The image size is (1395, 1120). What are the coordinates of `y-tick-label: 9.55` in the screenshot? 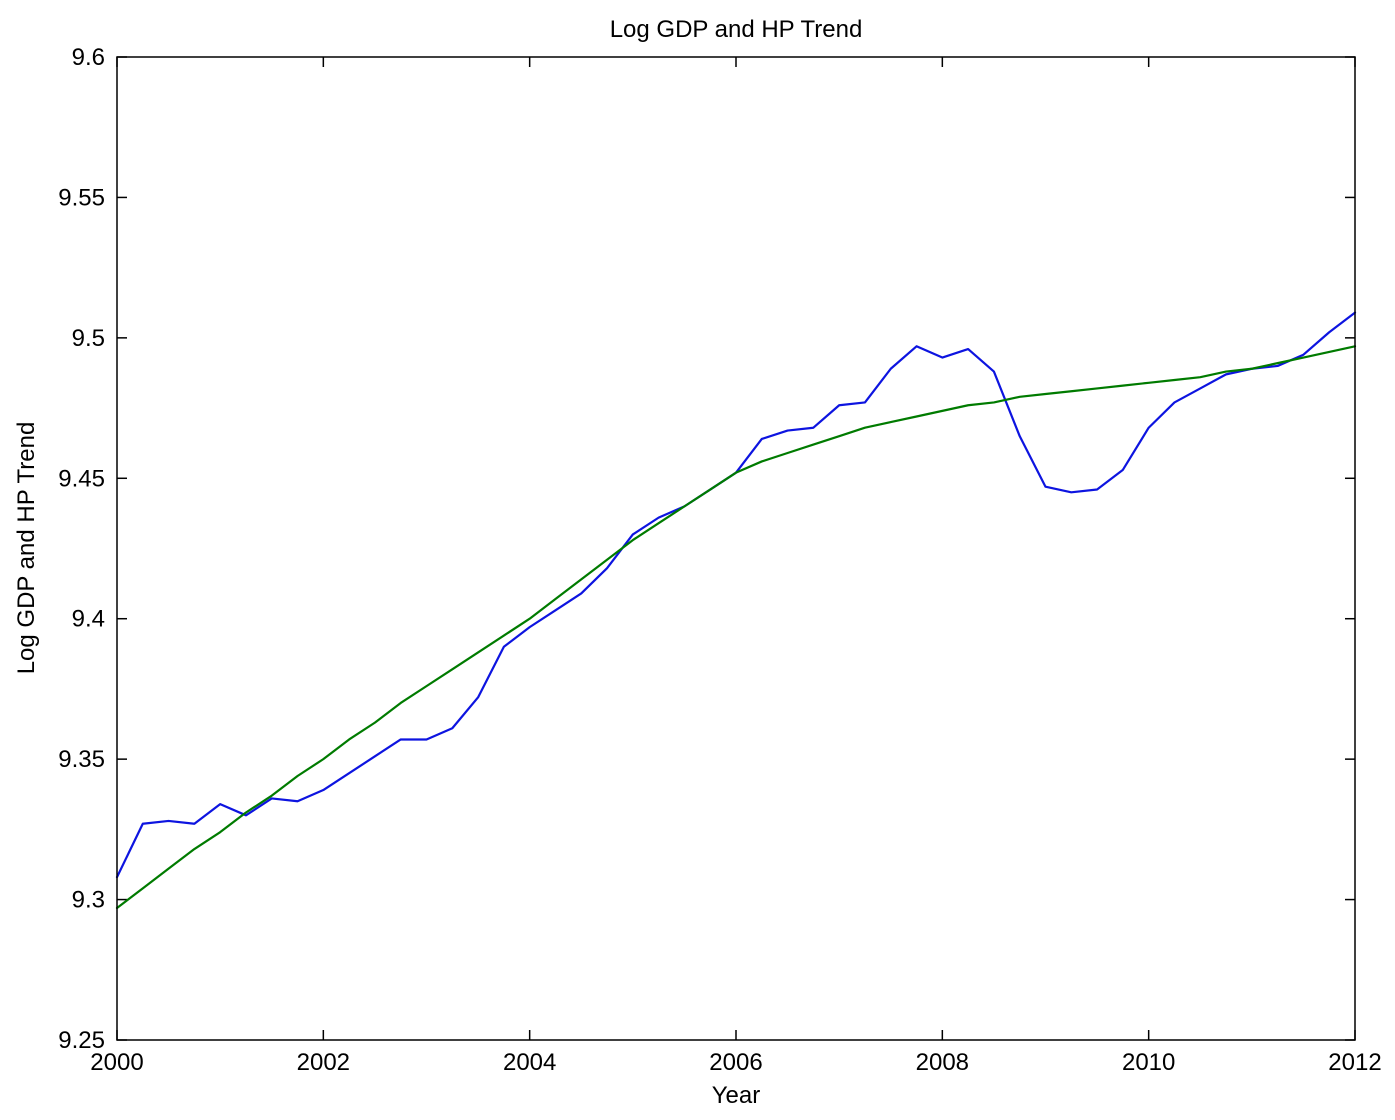 It's located at (81, 197).